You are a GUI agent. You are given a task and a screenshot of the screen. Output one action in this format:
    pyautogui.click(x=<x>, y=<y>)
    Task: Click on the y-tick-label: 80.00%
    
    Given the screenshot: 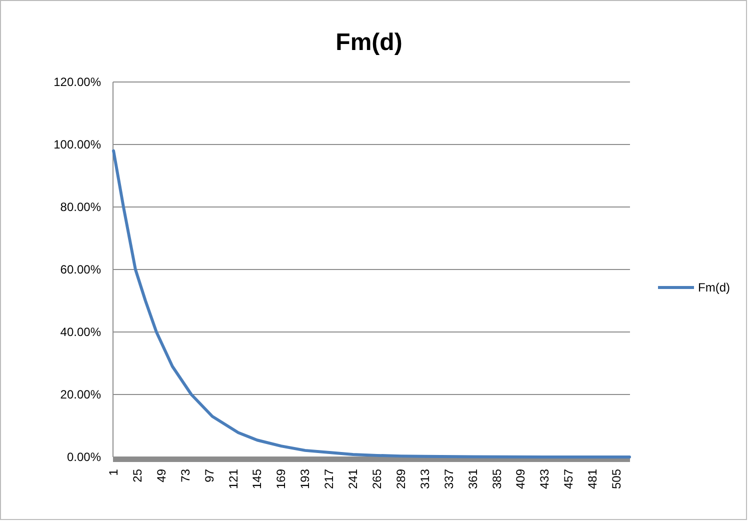 What is the action you would take?
    pyautogui.click(x=81, y=207)
    